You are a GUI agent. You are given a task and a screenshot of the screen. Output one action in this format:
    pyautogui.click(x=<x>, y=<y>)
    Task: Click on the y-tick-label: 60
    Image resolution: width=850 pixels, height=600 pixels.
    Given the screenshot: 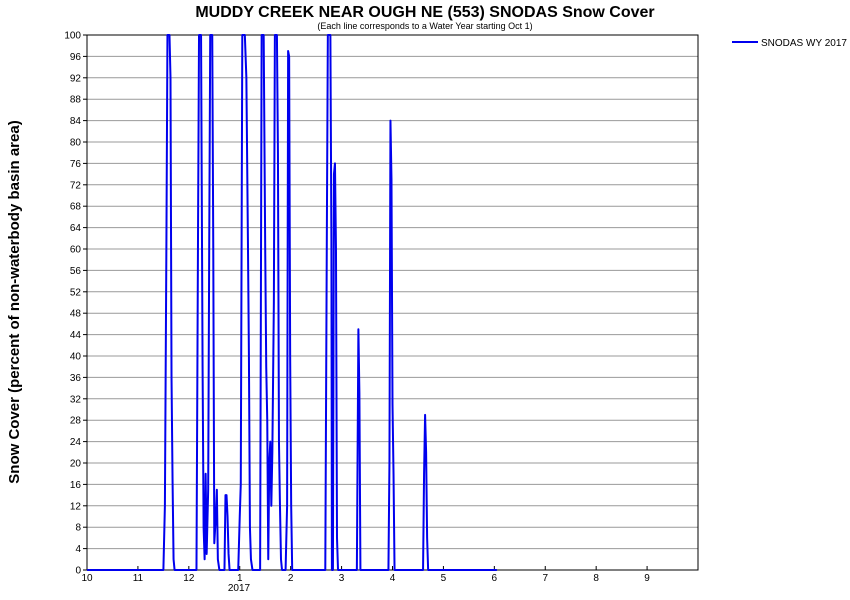 What is the action you would take?
    pyautogui.click(x=76, y=250)
    